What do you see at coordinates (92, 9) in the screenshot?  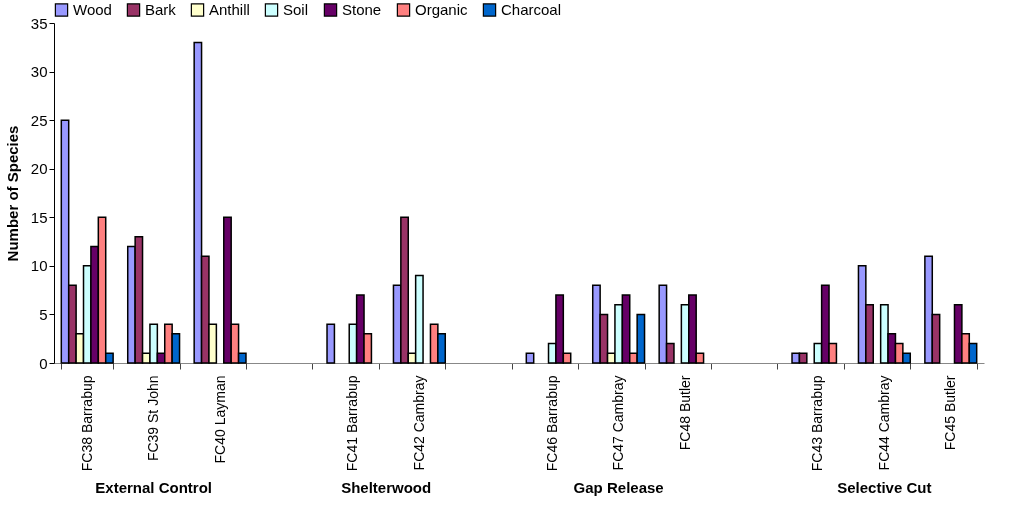 I see `legend-label: Wood` at bounding box center [92, 9].